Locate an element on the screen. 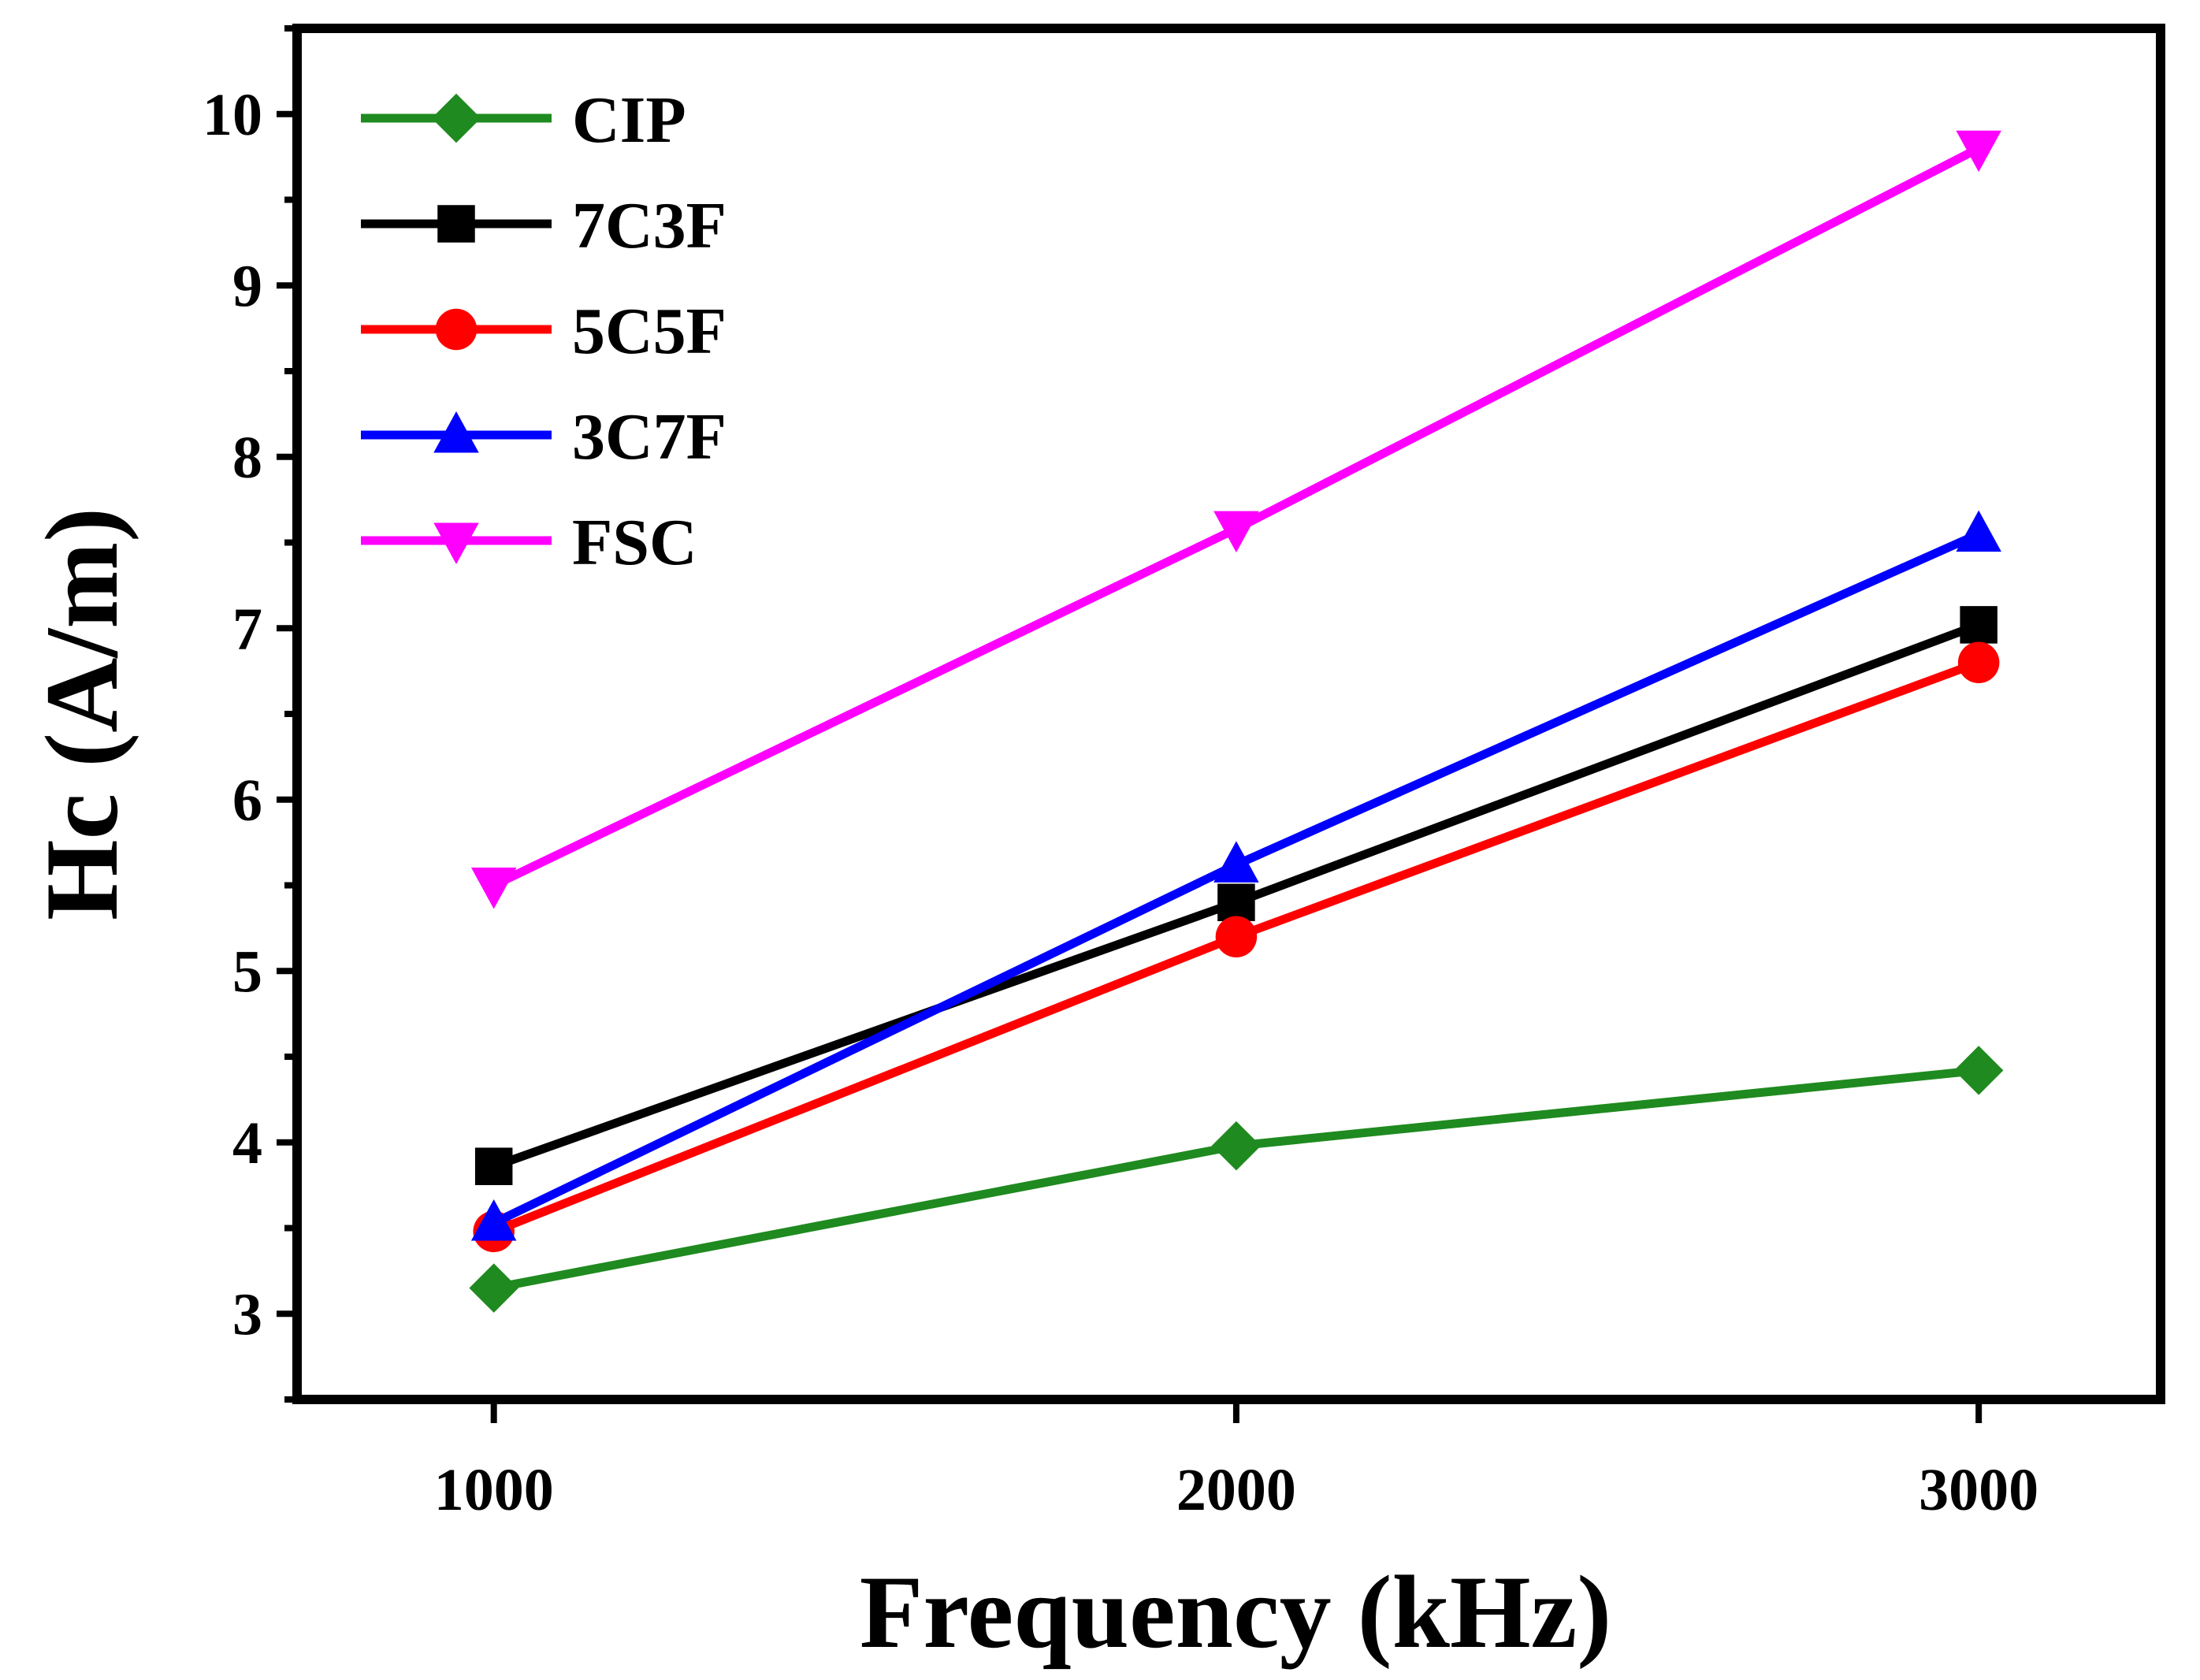 The image size is (2200, 1680). y-tick-label: 9 is located at coordinates (247, 286).